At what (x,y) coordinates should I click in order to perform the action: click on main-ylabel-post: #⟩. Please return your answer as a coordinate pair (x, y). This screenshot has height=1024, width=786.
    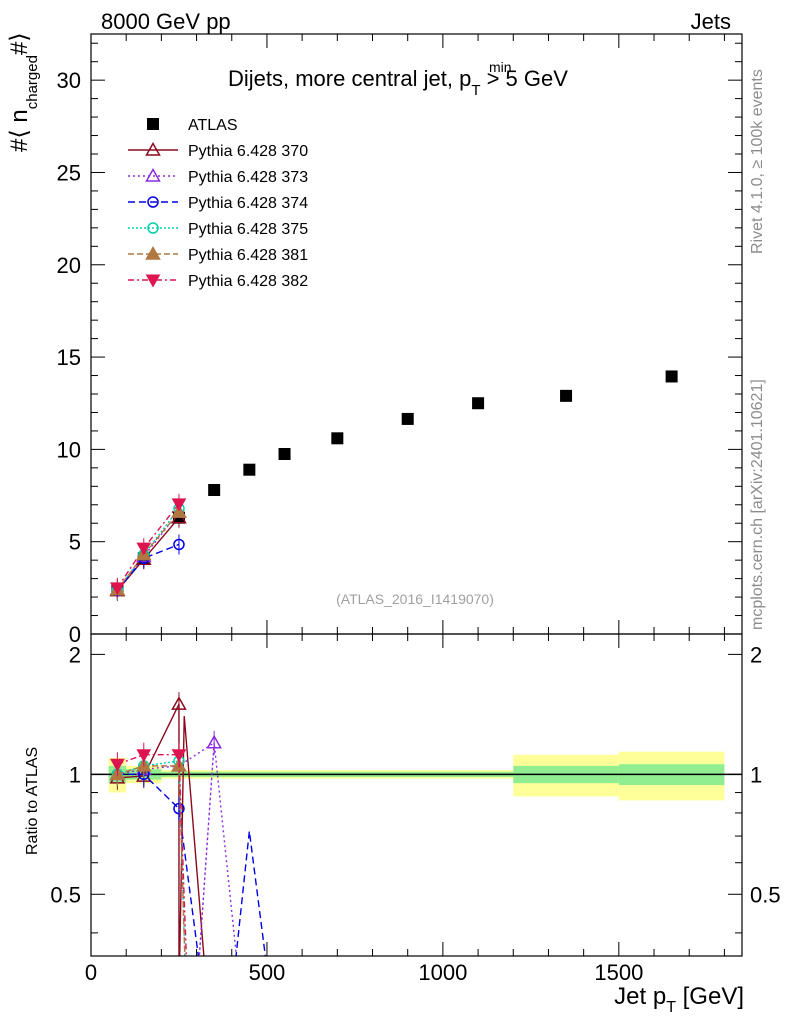
    Looking at the image, I should click on (19, 43).